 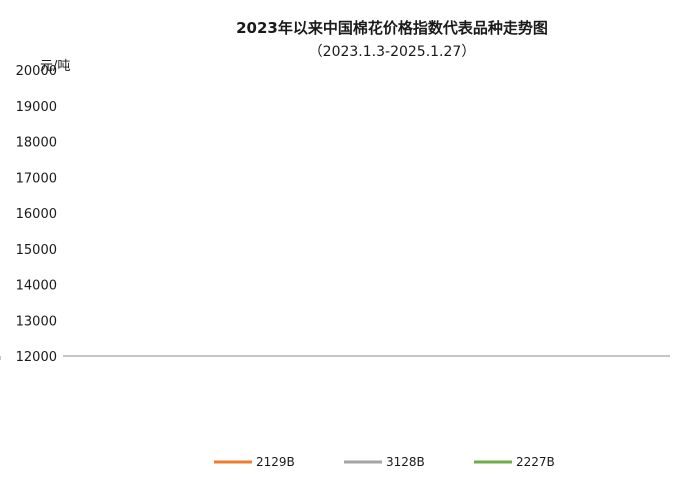 What do you see at coordinates (36, 143) in the screenshot?
I see `y-tick-label: 18000` at bounding box center [36, 143].